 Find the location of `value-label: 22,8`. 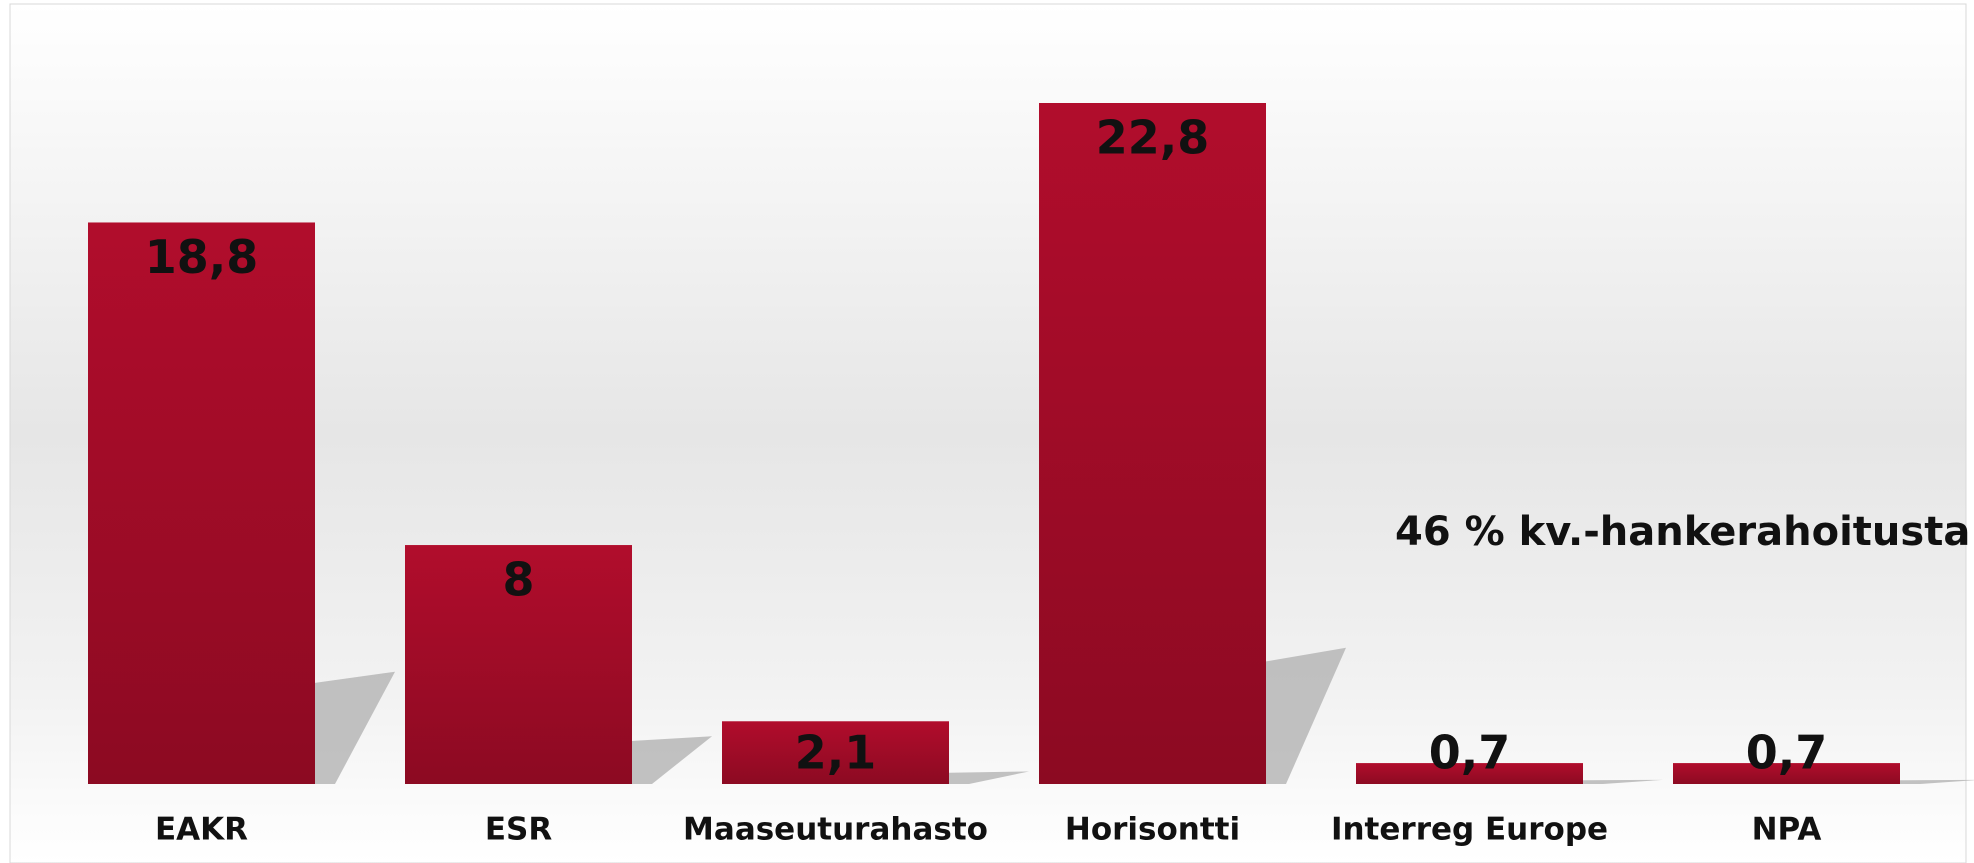

value-label: 22,8 is located at coordinates (1153, 138).